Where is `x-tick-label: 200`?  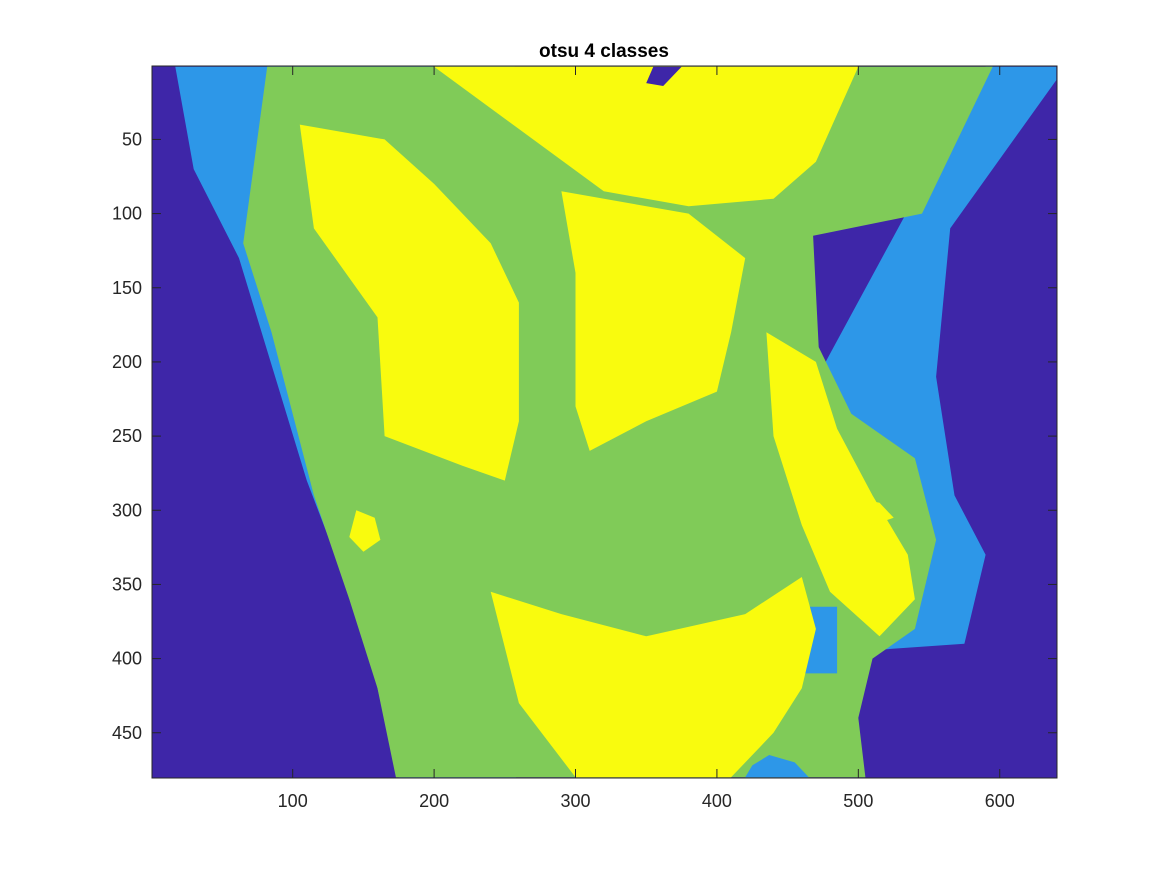 x-tick-label: 200 is located at coordinates (434, 801).